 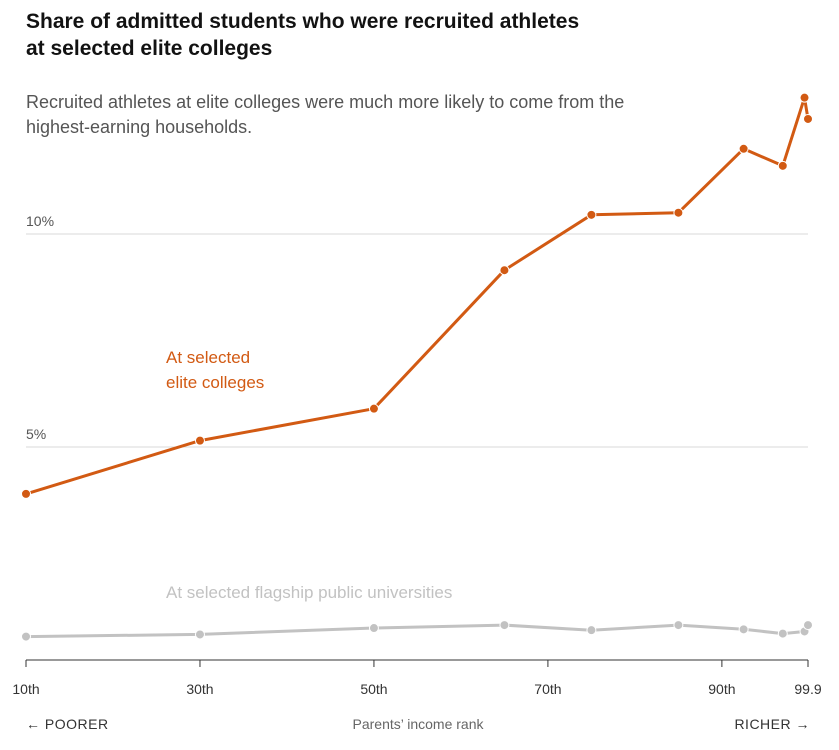 What do you see at coordinates (373, 689) in the screenshot?
I see `x-tick-label: 50th` at bounding box center [373, 689].